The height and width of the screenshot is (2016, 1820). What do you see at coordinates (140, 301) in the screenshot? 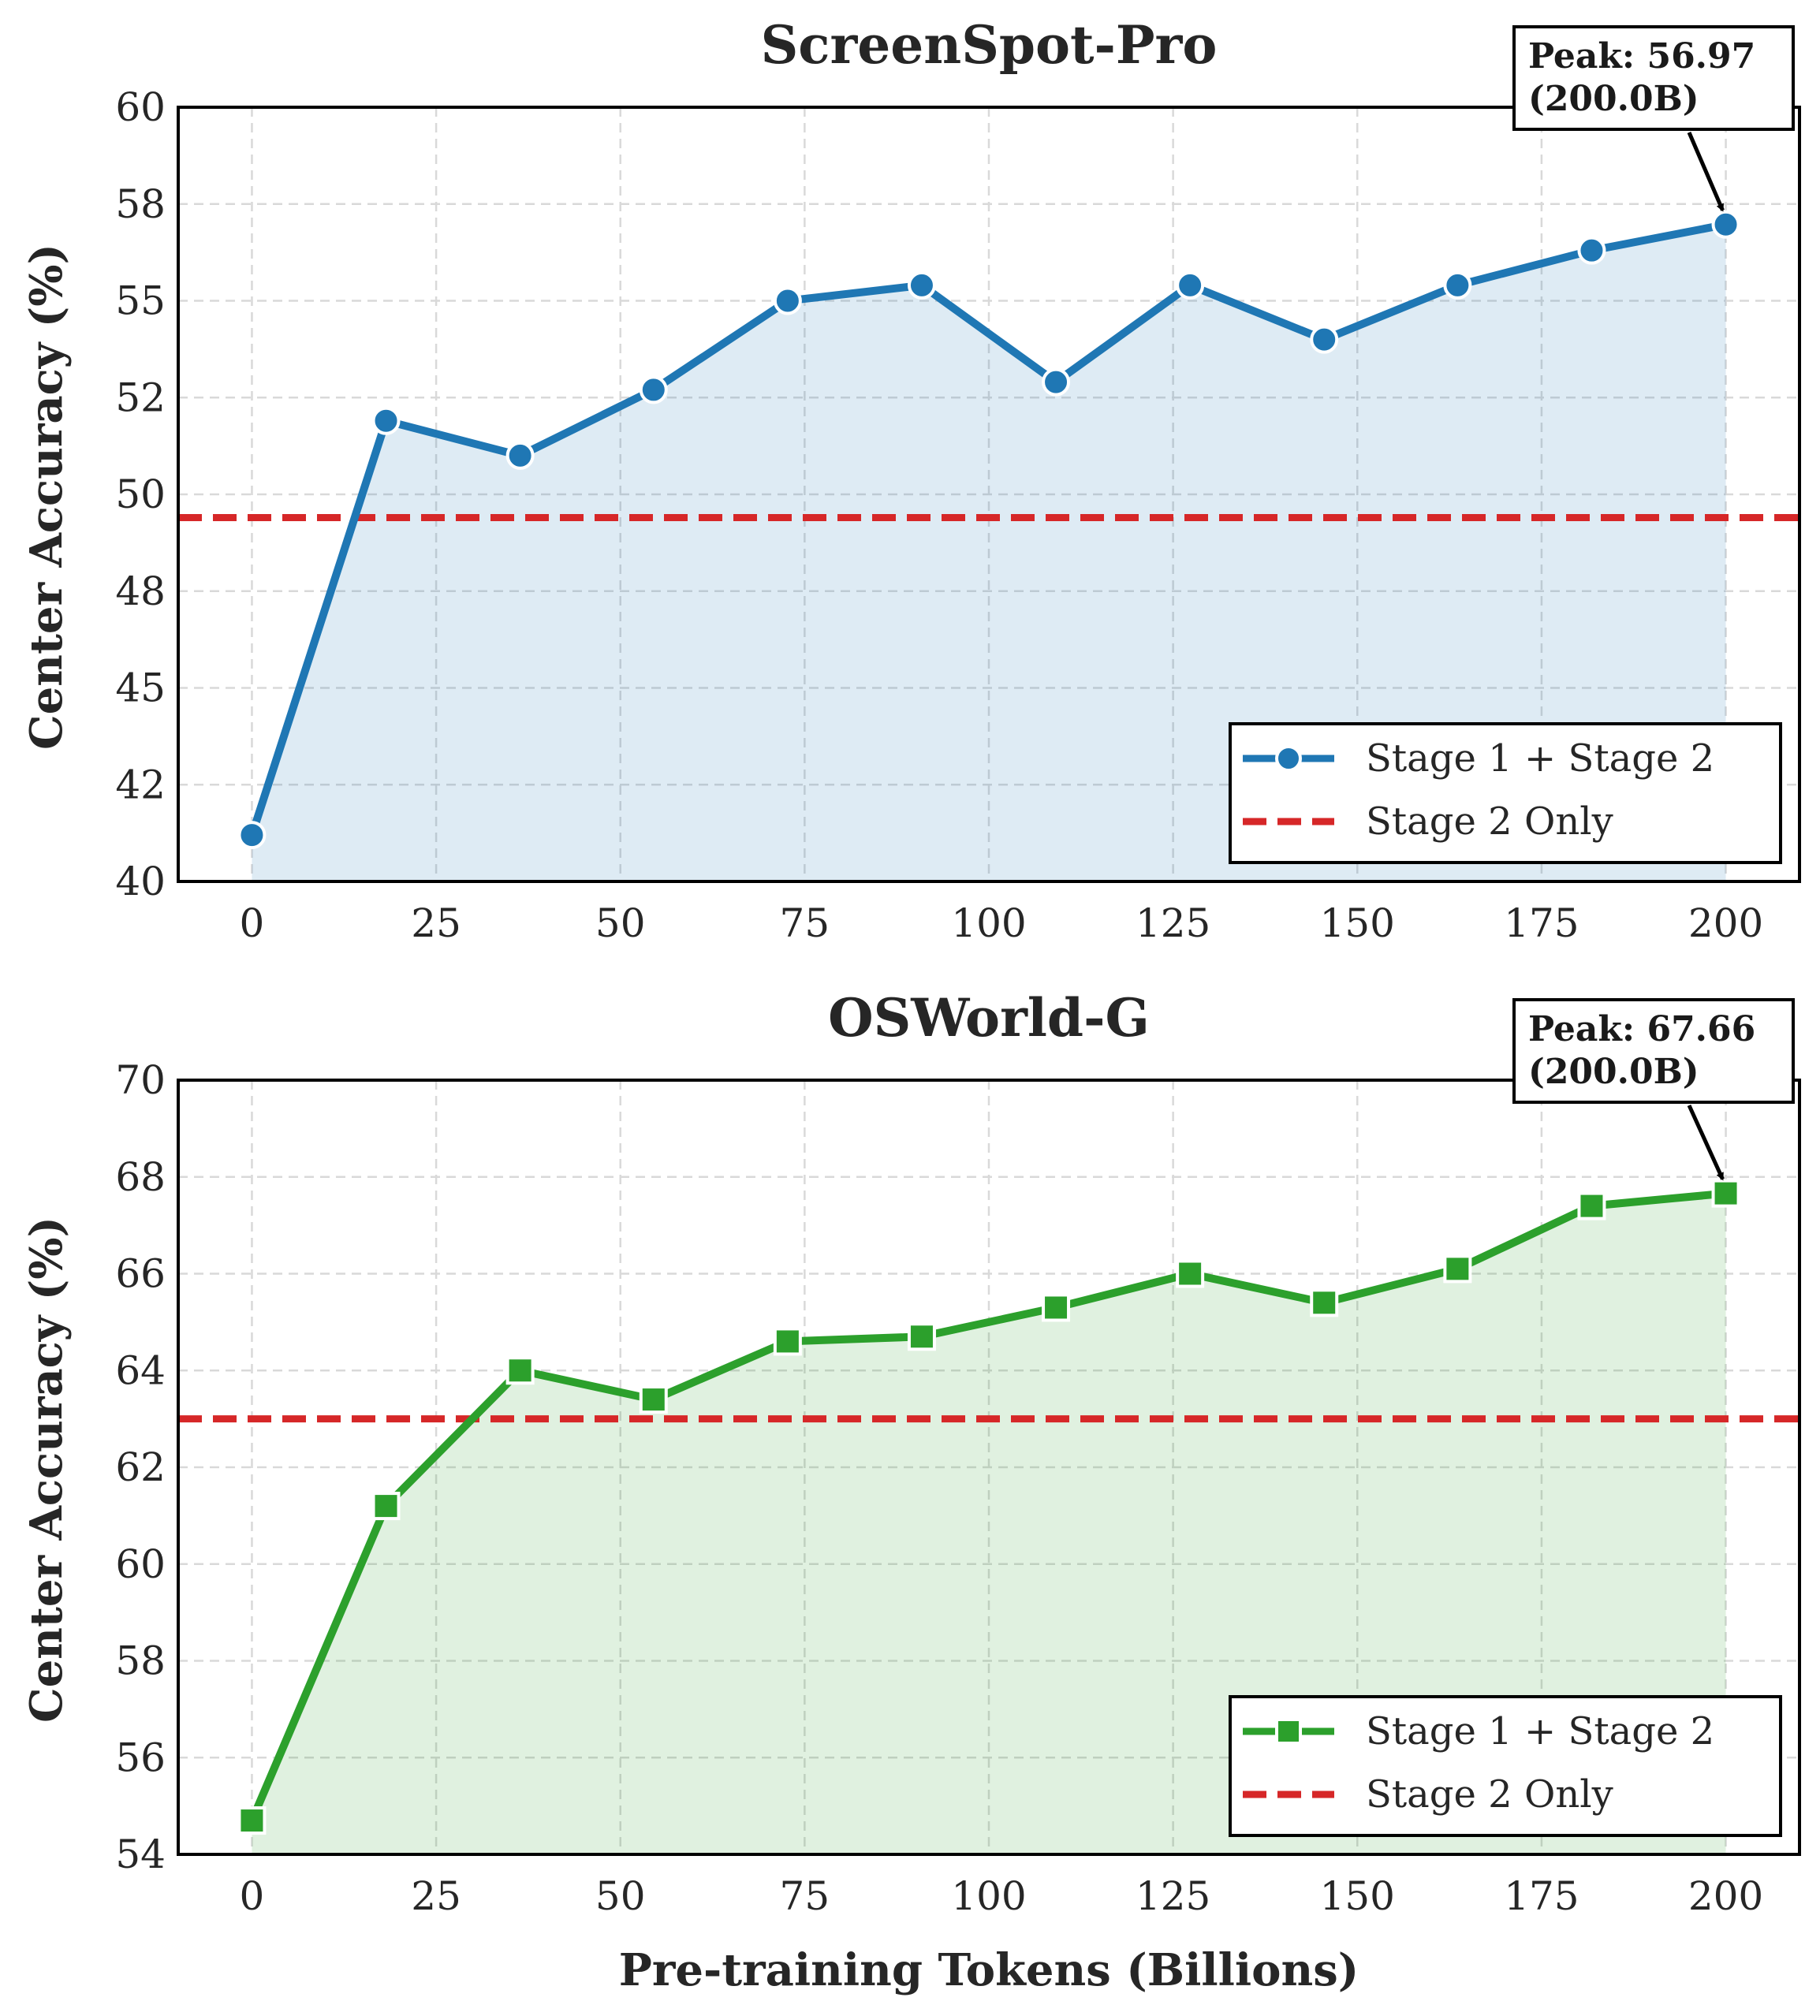
I see `y-tick-label: 55` at bounding box center [140, 301].